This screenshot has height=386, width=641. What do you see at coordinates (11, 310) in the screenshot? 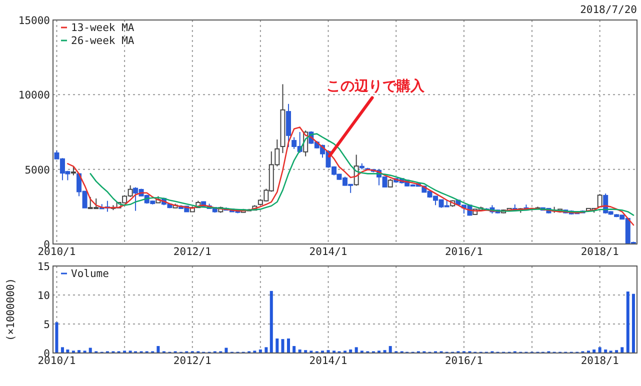
I see `y-axis-title: (×1000000)` at bounding box center [11, 310].